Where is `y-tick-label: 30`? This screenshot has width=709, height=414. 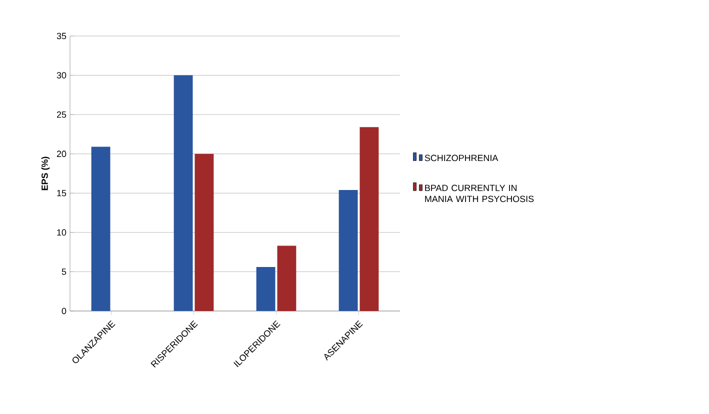
y-tick-label: 30 is located at coordinates (61, 75).